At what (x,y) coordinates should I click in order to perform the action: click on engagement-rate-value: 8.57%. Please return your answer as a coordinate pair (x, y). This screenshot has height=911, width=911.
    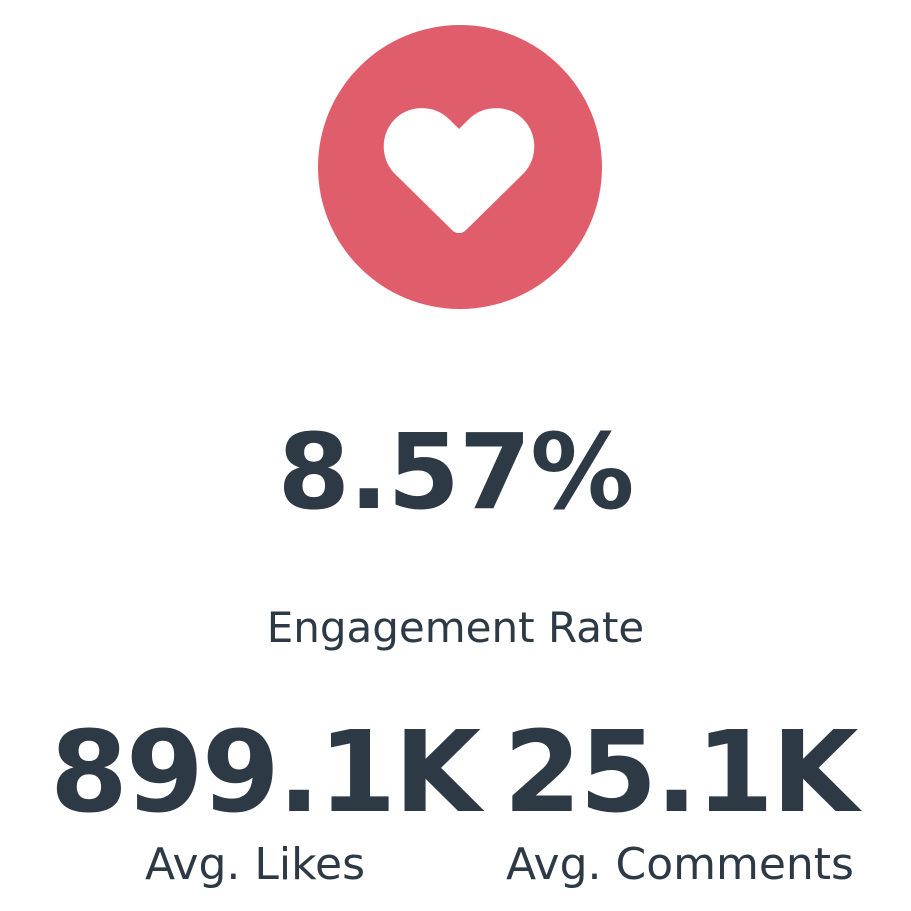
    Looking at the image, I should click on (456, 472).